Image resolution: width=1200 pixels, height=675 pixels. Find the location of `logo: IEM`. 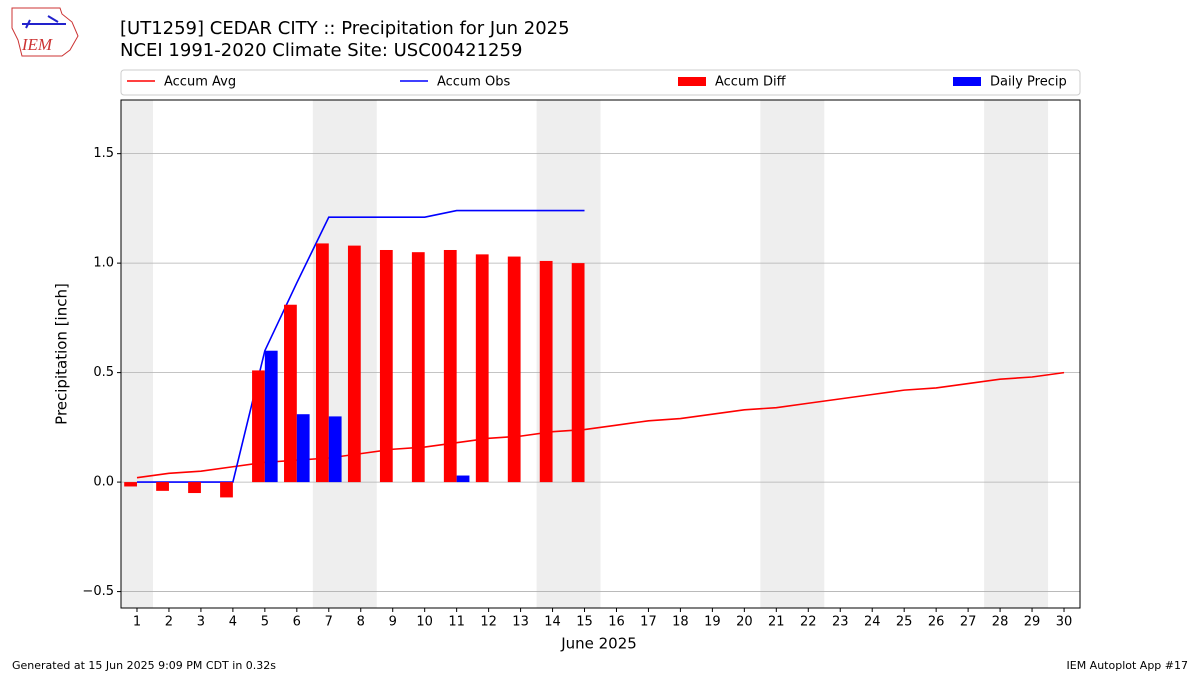

logo: IEM is located at coordinates (45, 32).